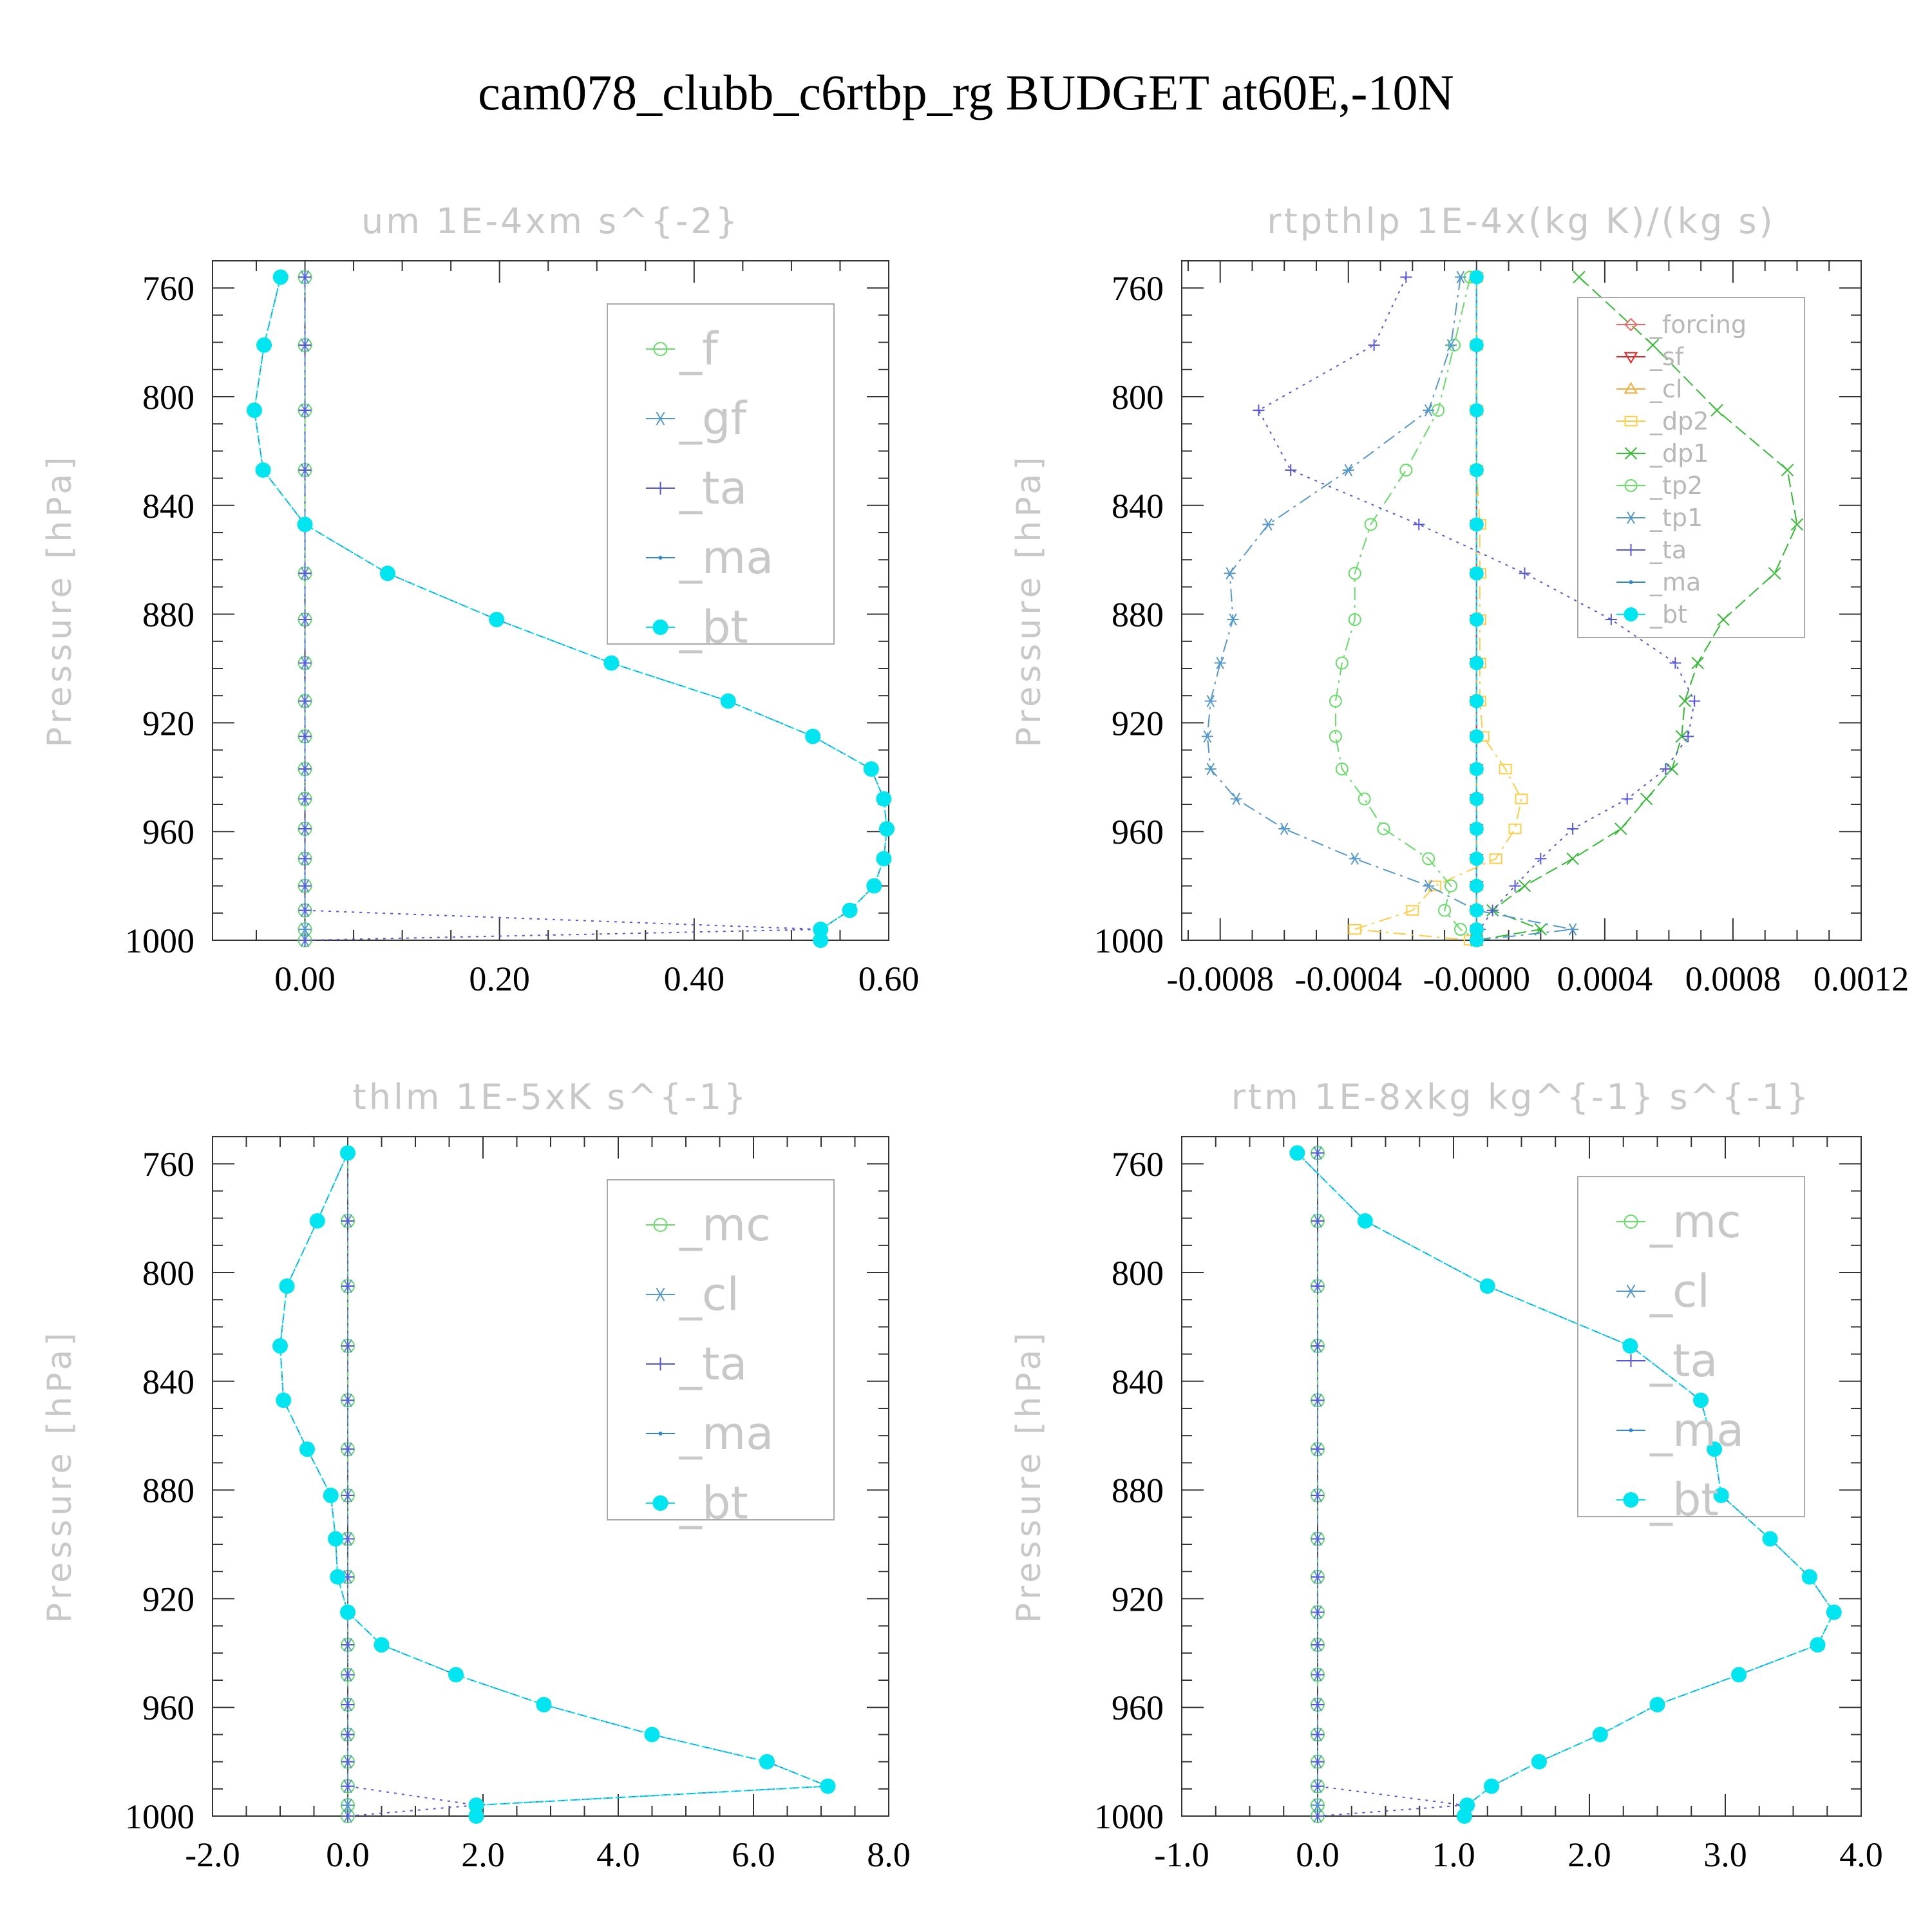  I want to click on legend-label: _ma, so click(1696, 1430).